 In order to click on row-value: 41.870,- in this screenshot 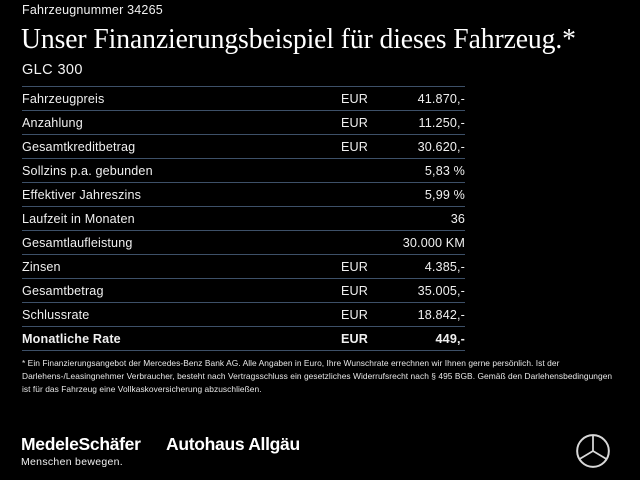, I will do `click(416, 98)`.